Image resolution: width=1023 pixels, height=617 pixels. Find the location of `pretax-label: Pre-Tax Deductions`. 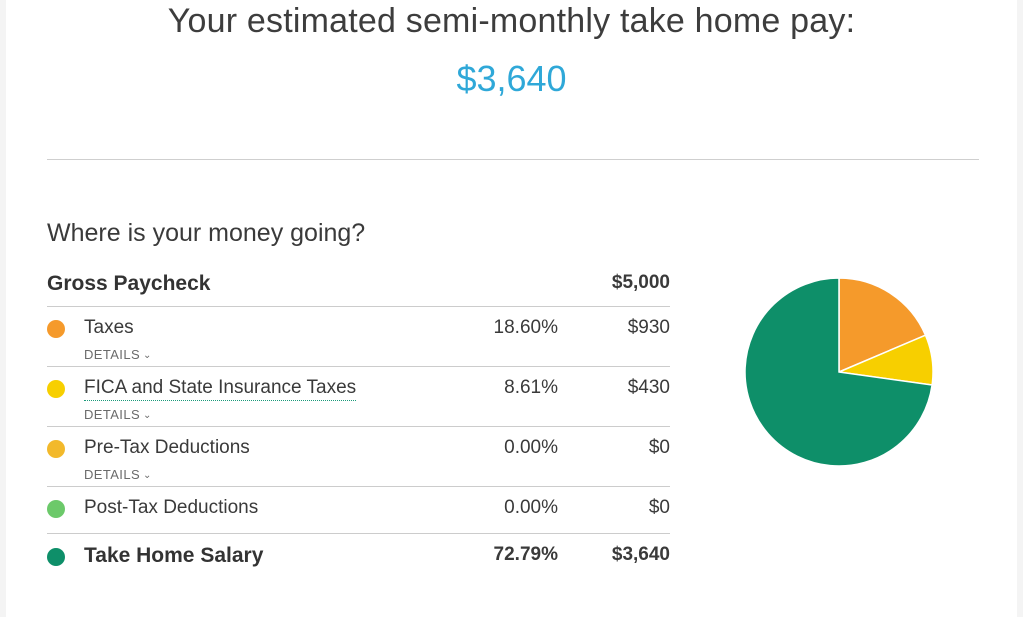

pretax-label: Pre-Tax Deductions is located at coordinates (167, 447).